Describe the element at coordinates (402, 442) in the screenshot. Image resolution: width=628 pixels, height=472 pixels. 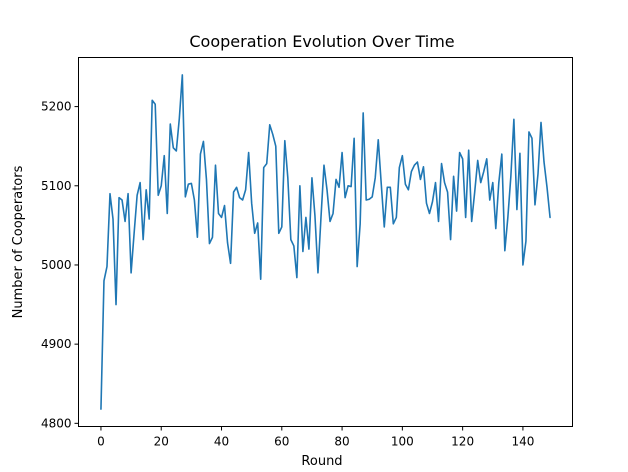
I see `x-tick-label: 100` at that location.